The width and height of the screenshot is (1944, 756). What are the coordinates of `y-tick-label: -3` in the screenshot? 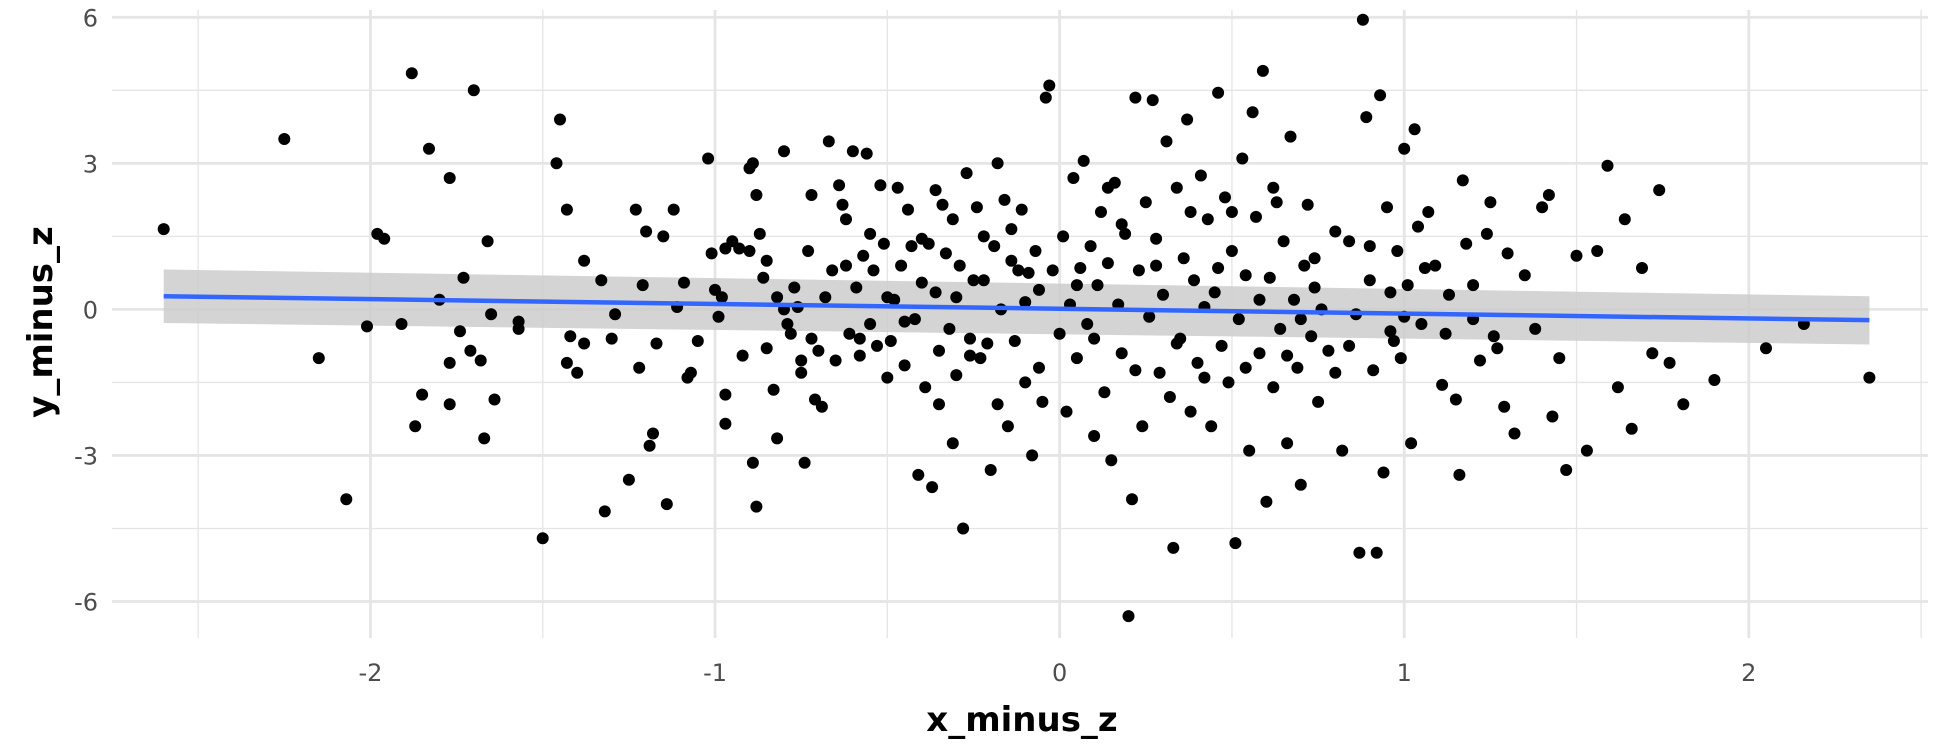 It's located at (86, 456).